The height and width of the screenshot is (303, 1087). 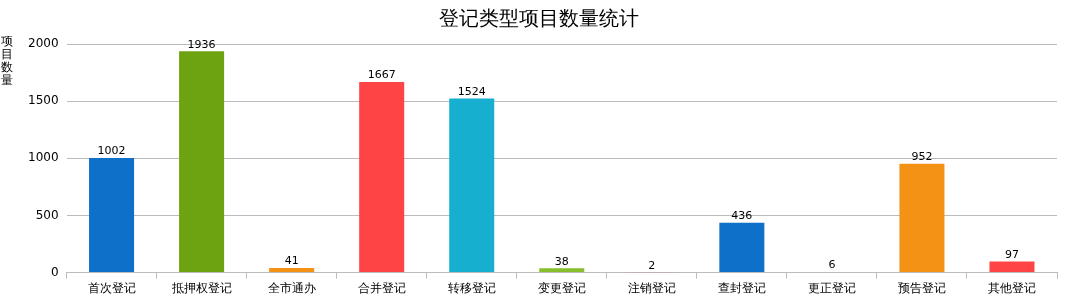 I want to click on y-tick-label: 500, so click(x=47, y=214).